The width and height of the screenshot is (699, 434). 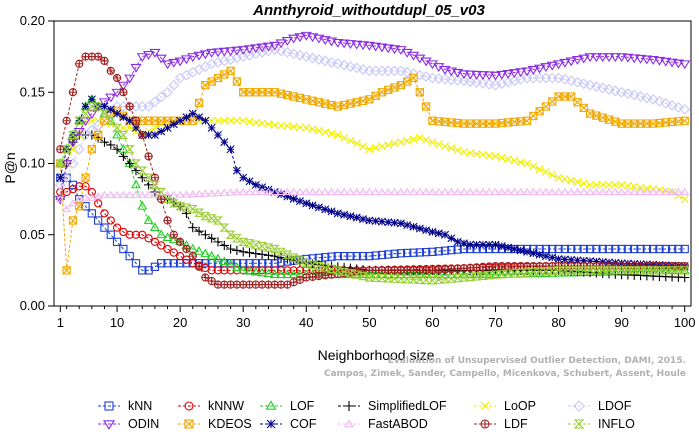 What do you see at coordinates (392, 406) in the screenshot?
I see `legend-item-simplifiedlof: SimplifiedLOF` at bounding box center [392, 406].